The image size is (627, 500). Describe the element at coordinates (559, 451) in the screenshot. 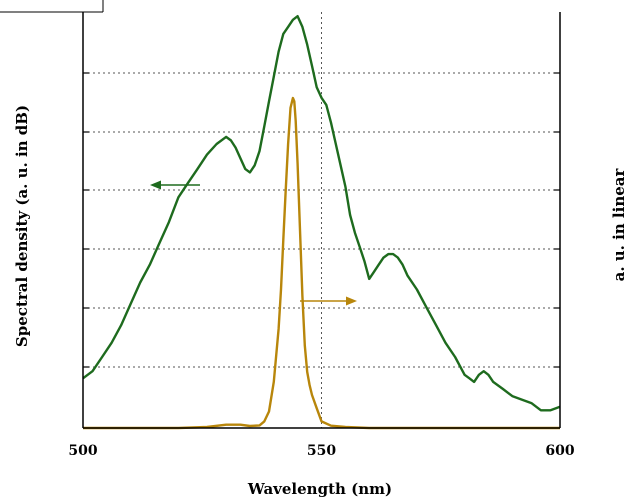

I see `x-tick-label-600: 600` at that location.